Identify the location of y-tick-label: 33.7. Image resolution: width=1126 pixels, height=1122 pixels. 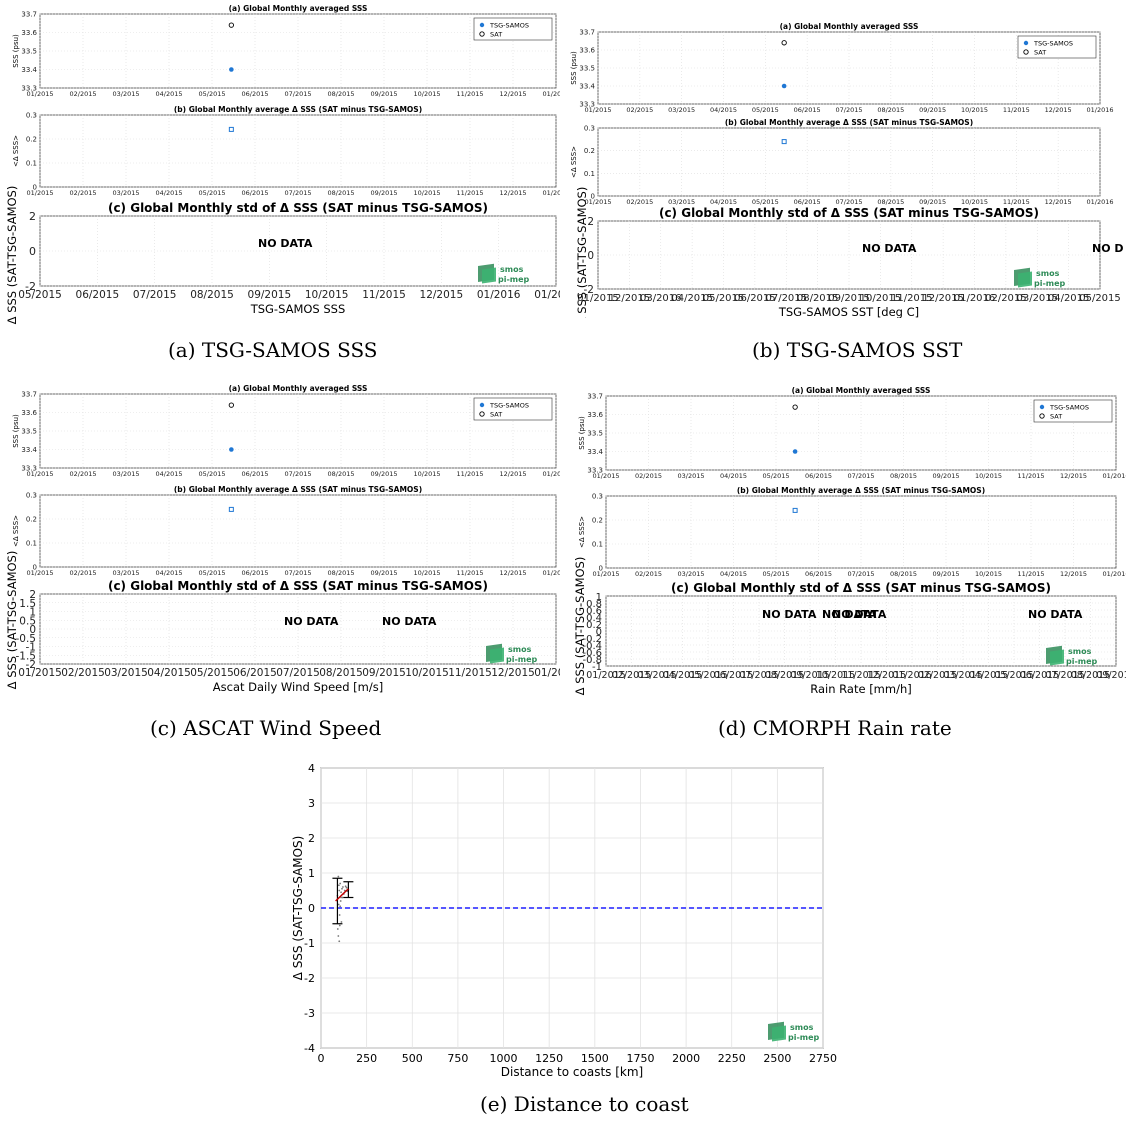
(29, 15).